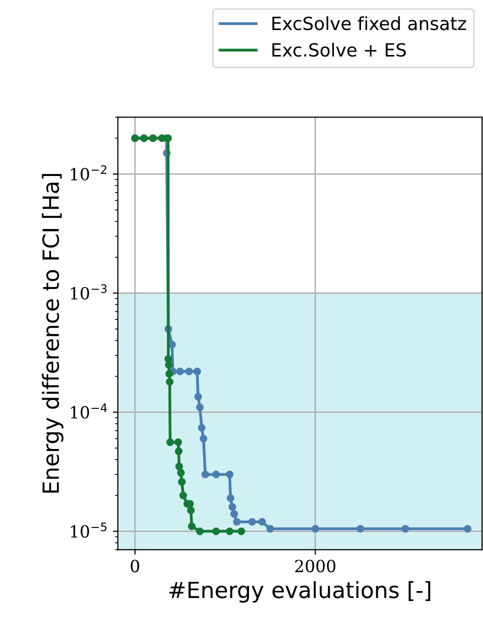 The image size is (483, 637). Describe the element at coordinates (315, 566) in the screenshot. I see `x-tick-label: 2000` at that location.